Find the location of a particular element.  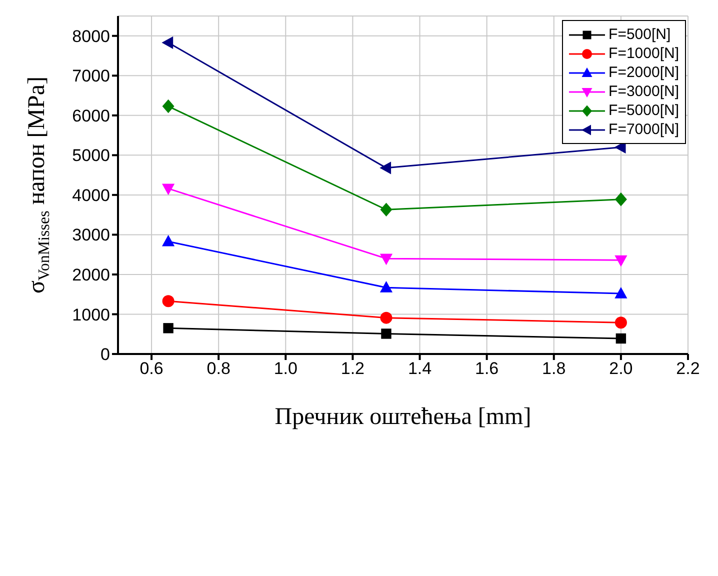

y-tick-label: 0 is located at coordinates (105, 354).